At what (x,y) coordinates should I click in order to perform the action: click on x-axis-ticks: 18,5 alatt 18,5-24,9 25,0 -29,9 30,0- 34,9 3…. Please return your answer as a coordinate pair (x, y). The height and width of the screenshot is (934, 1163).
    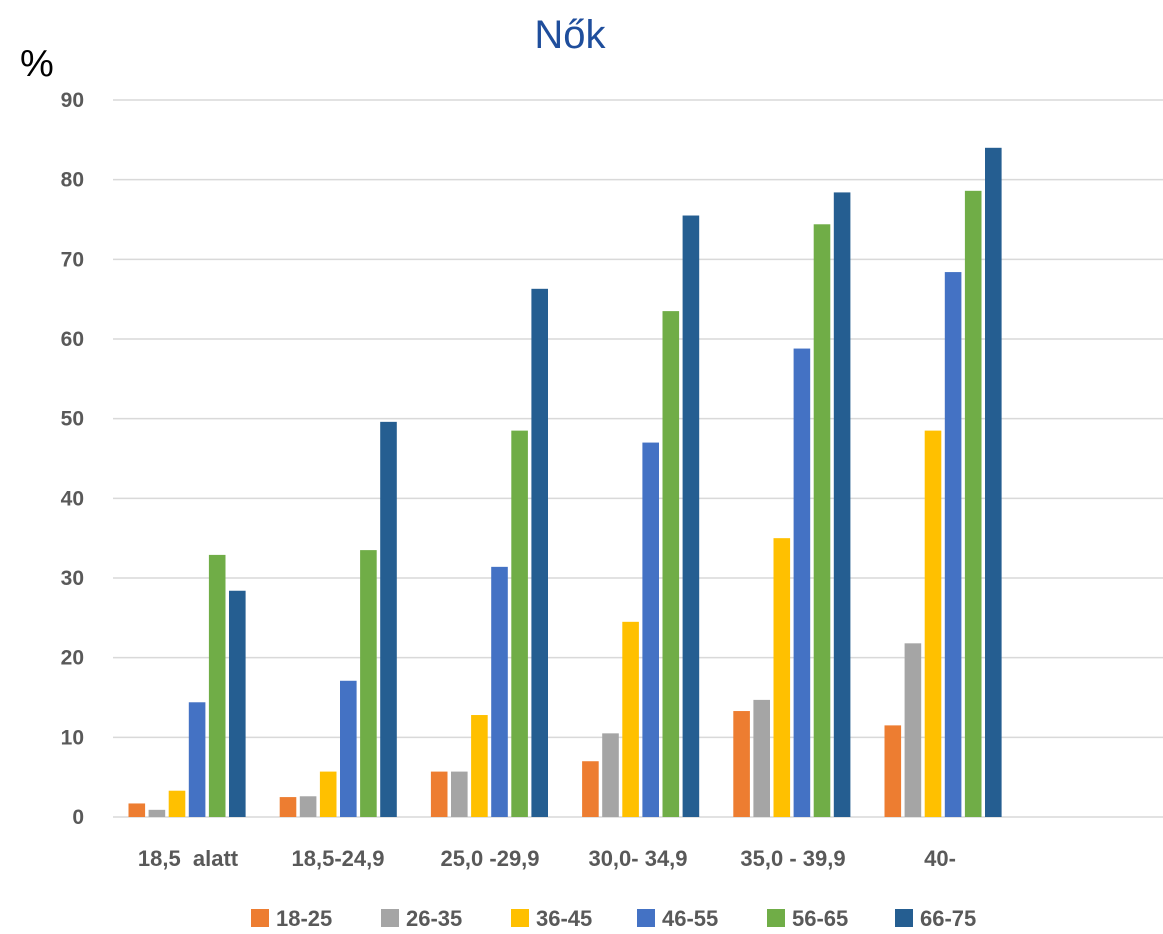
    Looking at the image, I should click on (547, 858).